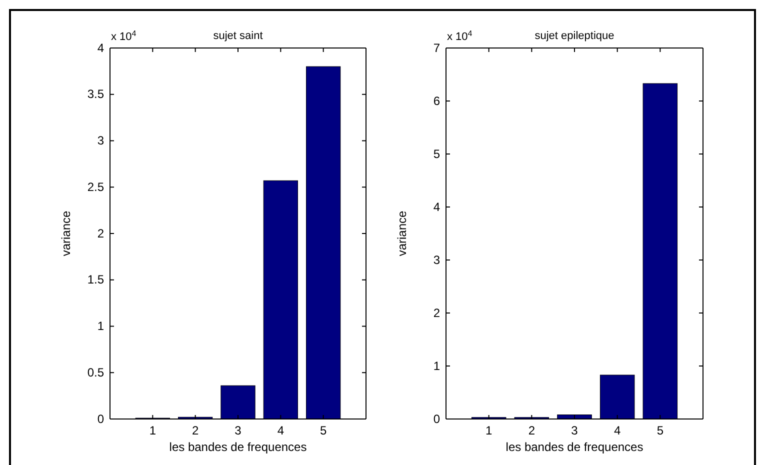 The height and width of the screenshot is (465, 761). Describe the element at coordinates (436, 101) in the screenshot. I see `y-tick-label: 6` at that location.